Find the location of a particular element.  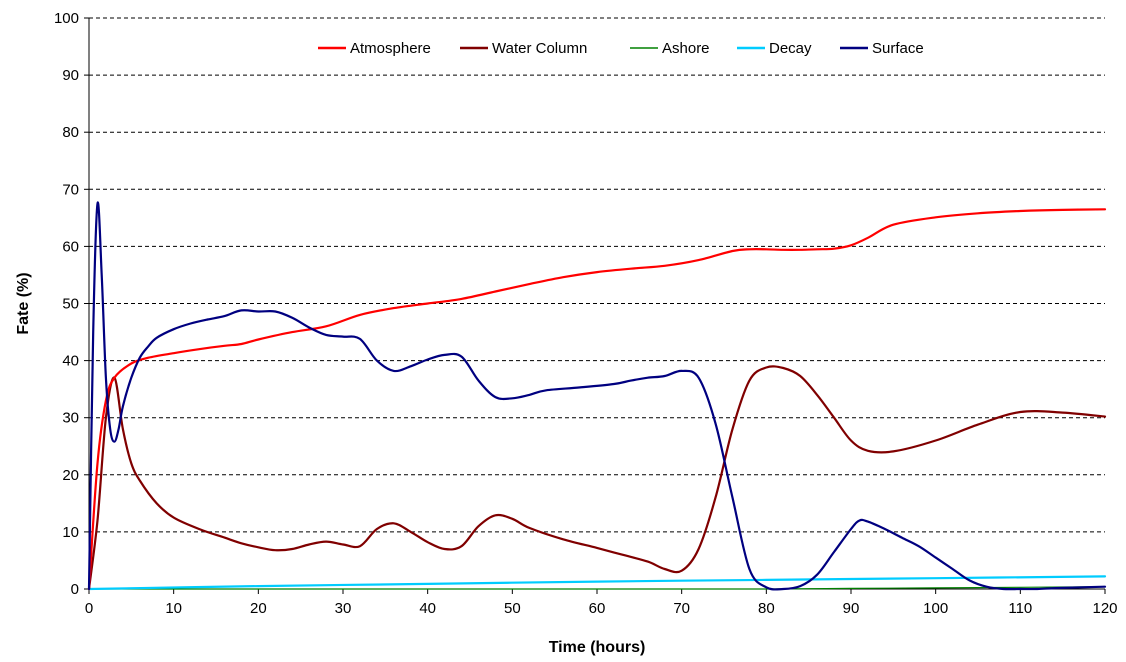

y-tick-label: 0 is located at coordinates (75, 589).